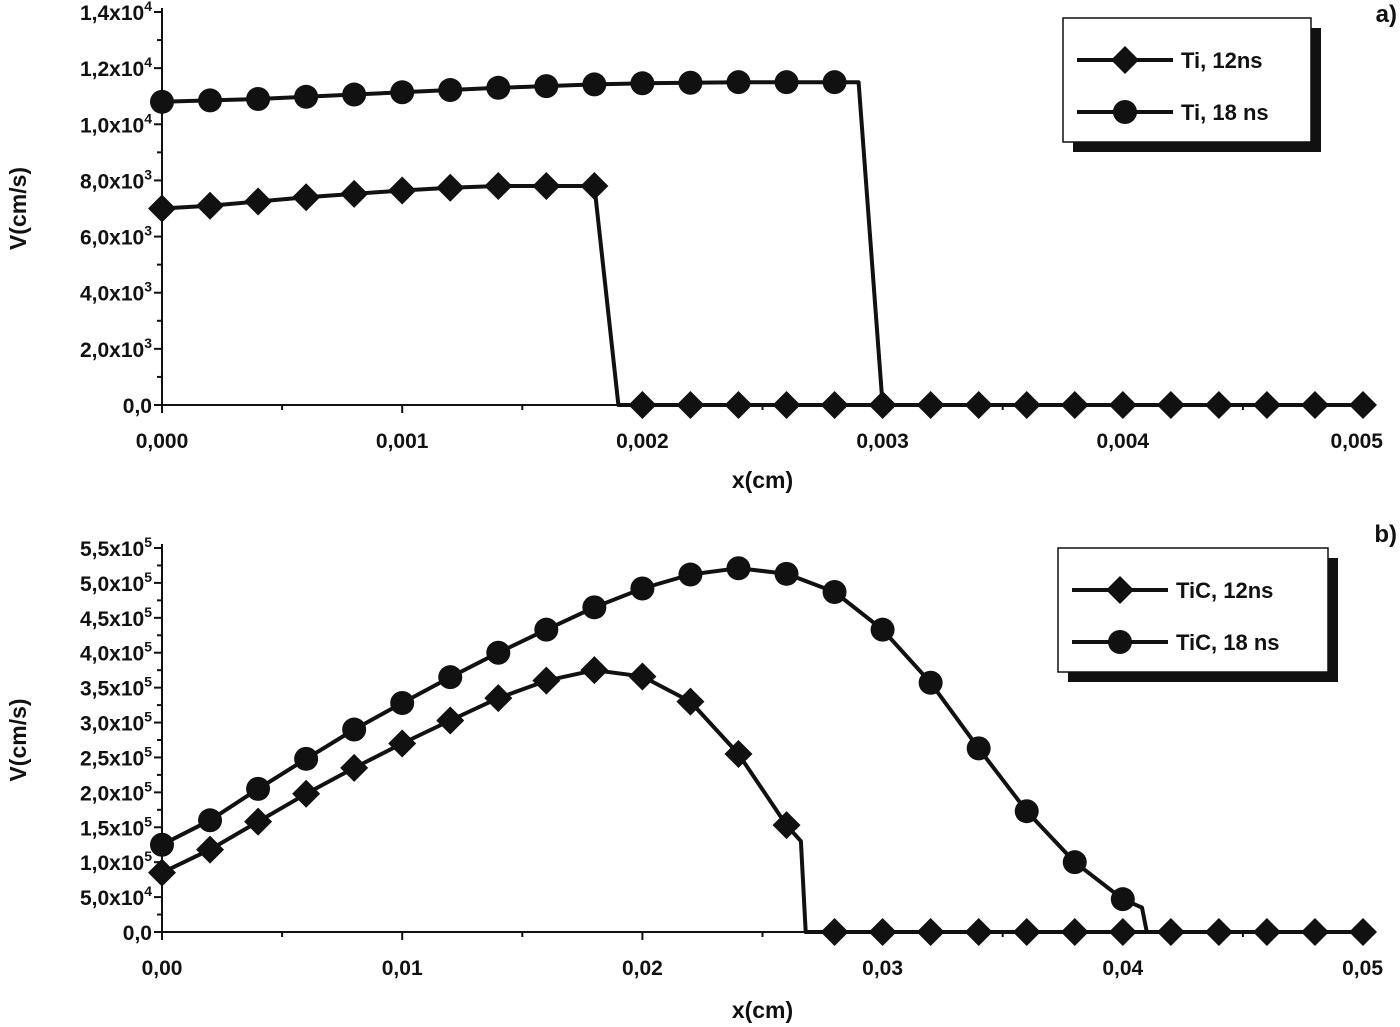 The width and height of the screenshot is (1400, 1027). What do you see at coordinates (116, 547) in the screenshot?
I see `y-tick-label: 5,5x10⁵` at bounding box center [116, 547].